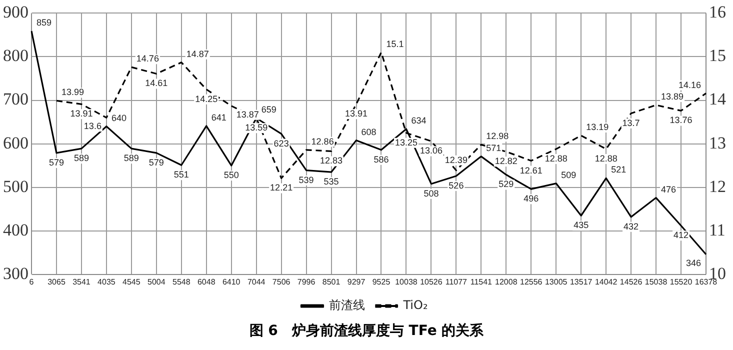 The height and width of the screenshot is (350, 733). I want to click on y-tick-label: 600, so click(15, 142).